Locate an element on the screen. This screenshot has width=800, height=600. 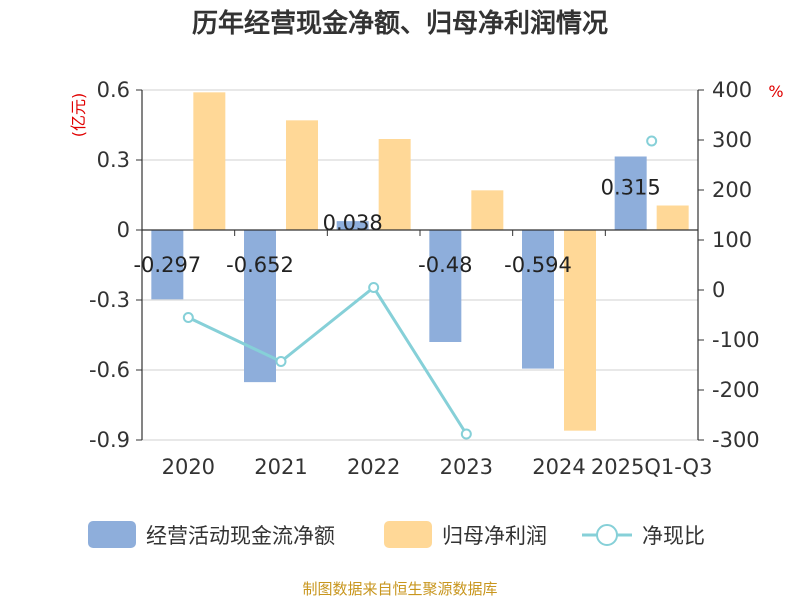
left-tick-label: -0.9 is located at coordinates (109, 440).